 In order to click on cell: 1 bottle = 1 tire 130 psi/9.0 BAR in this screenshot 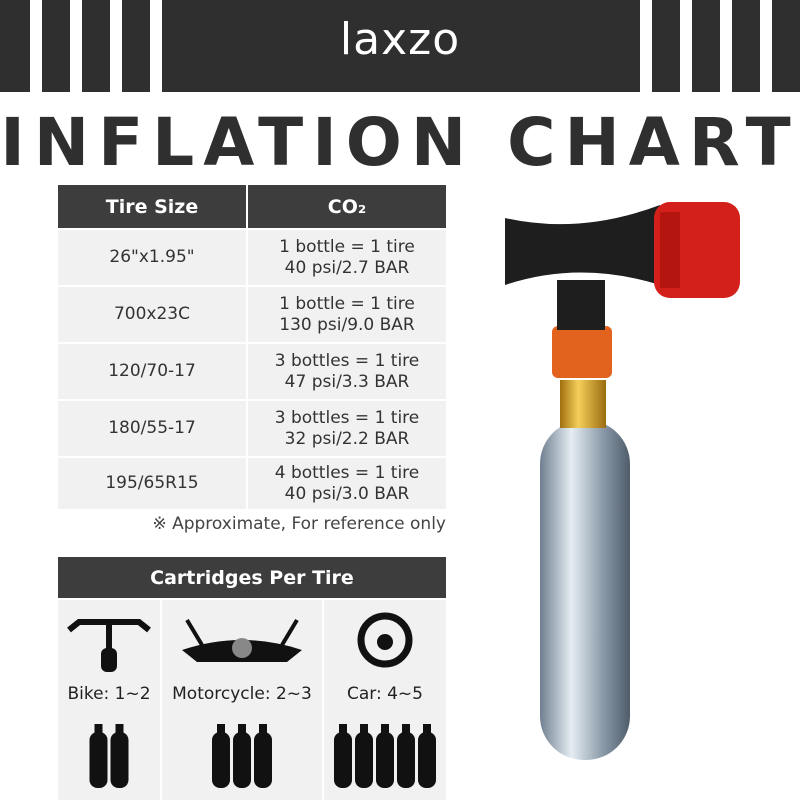, I will do `click(346, 314)`.